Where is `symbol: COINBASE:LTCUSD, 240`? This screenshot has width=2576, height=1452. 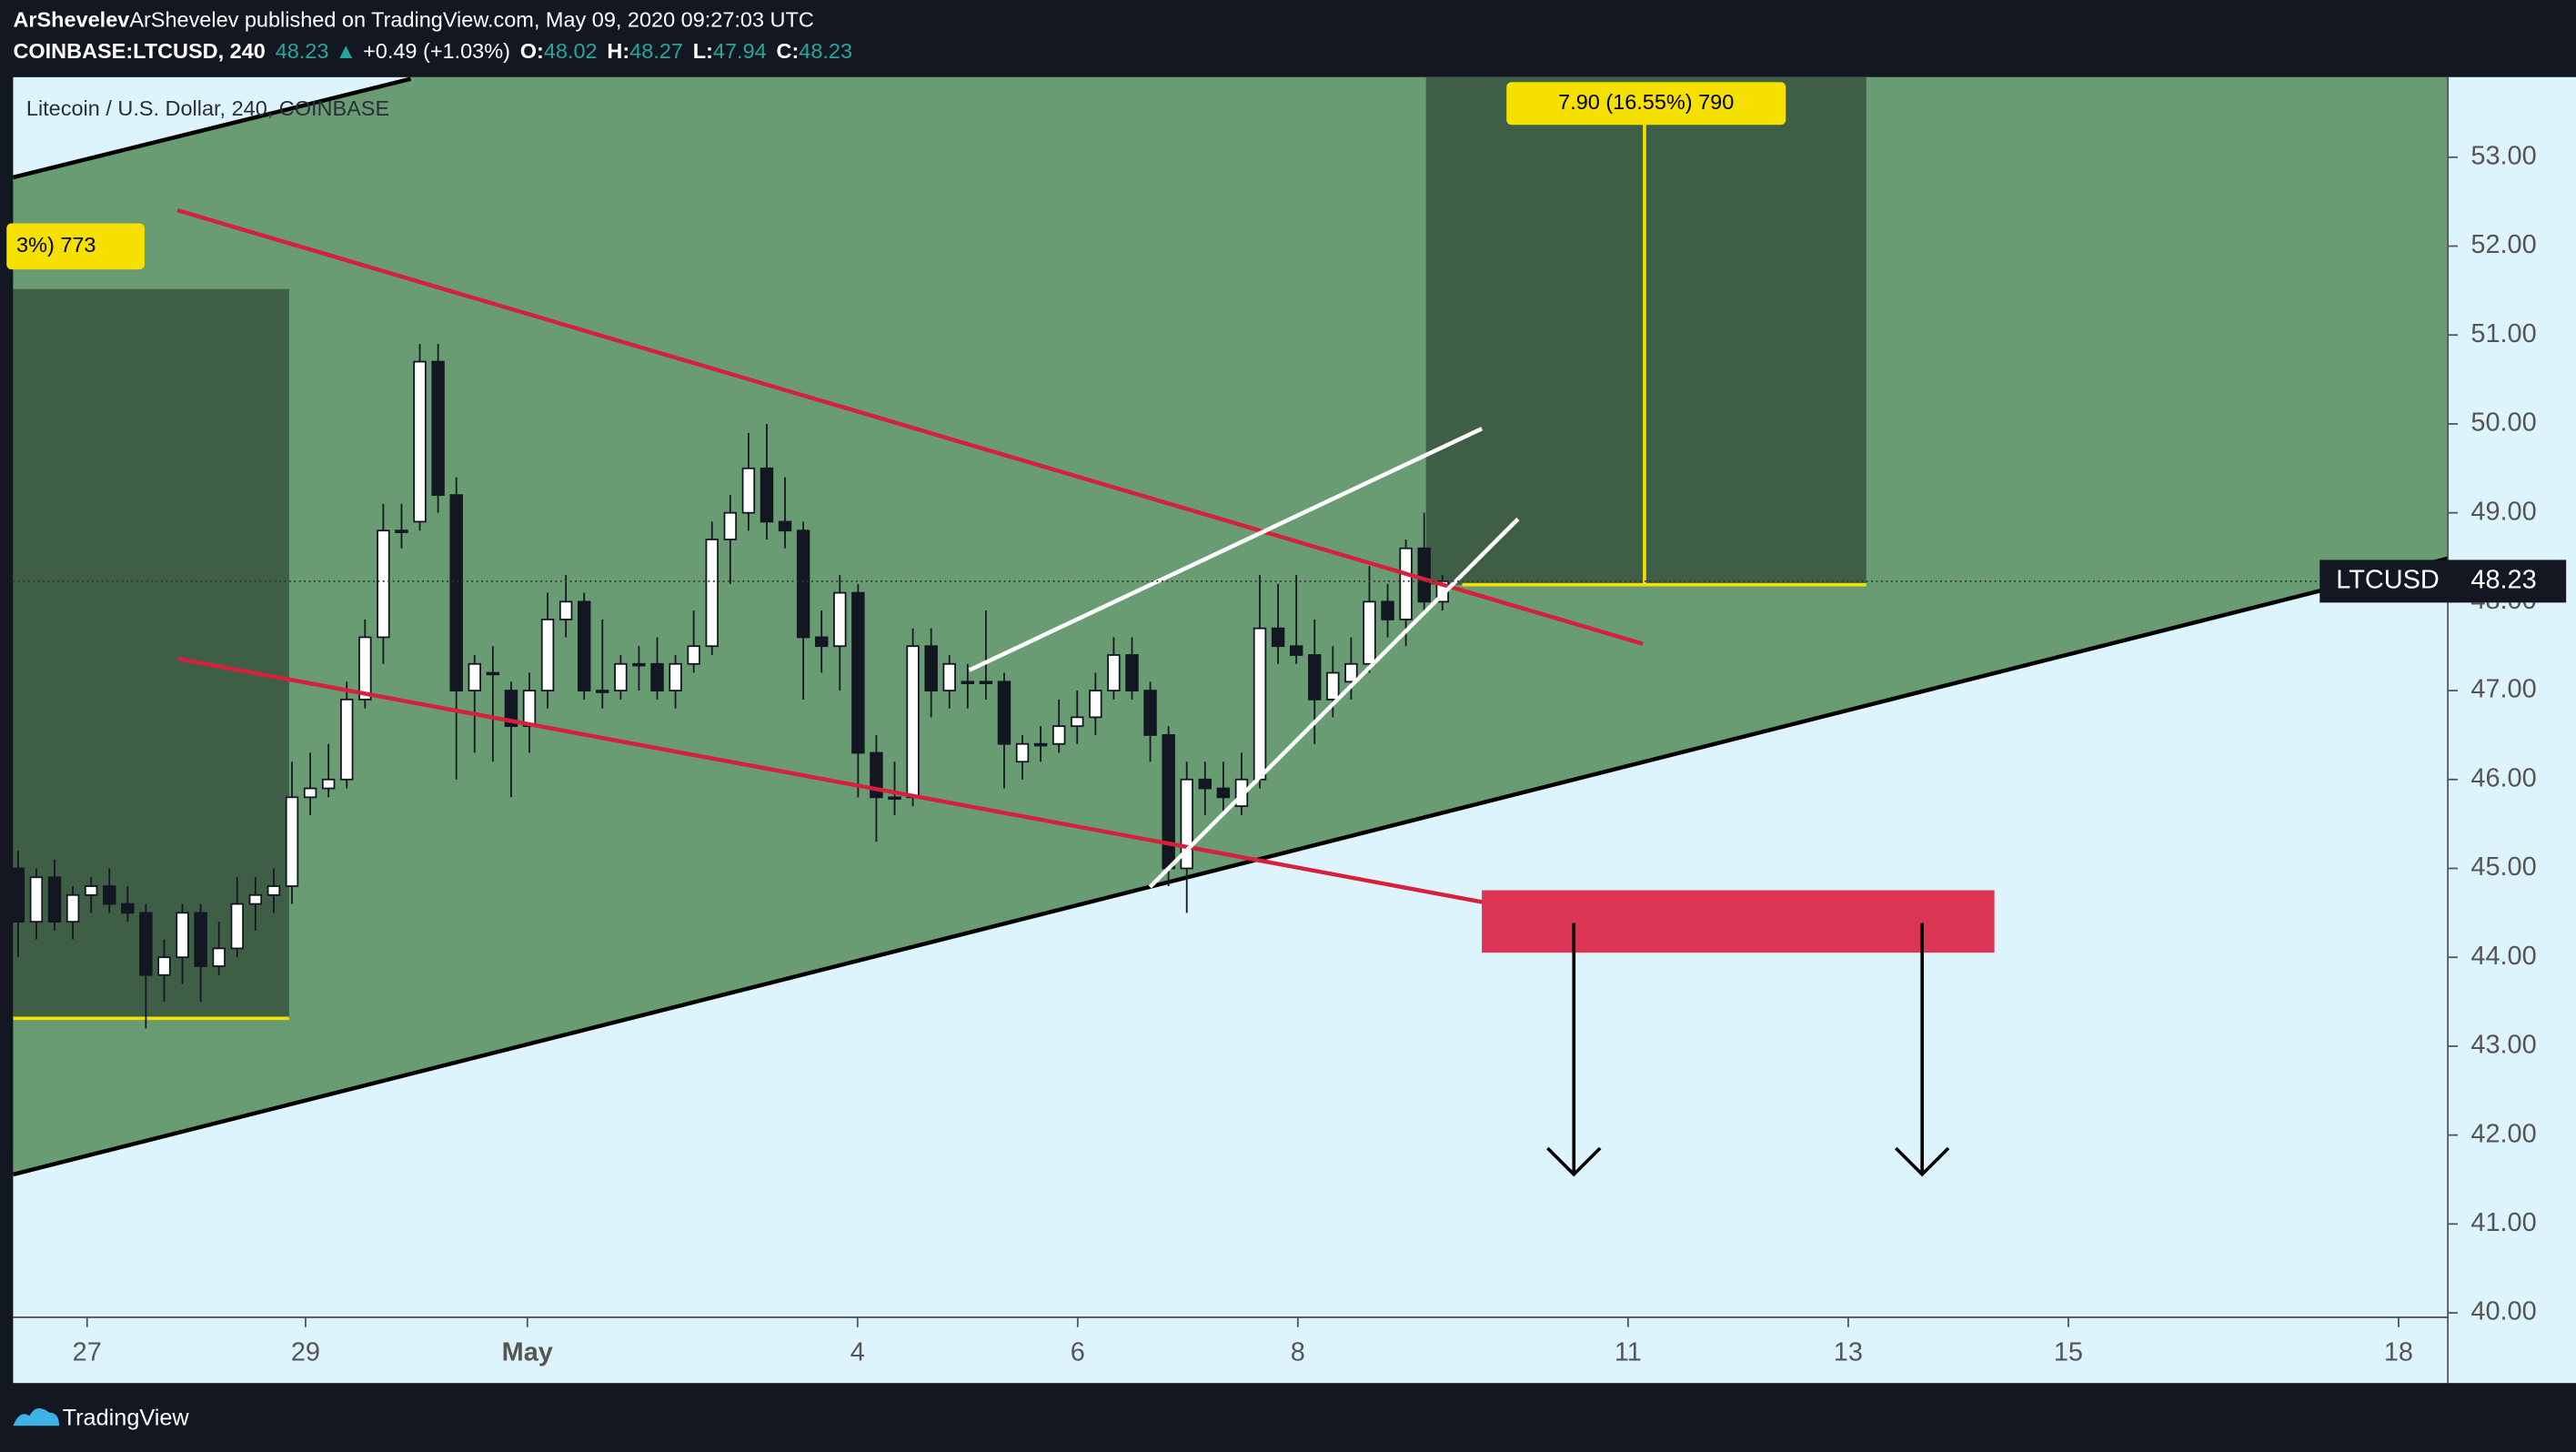
symbol: COINBASE:LTCUSD, 240 is located at coordinates (139, 51).